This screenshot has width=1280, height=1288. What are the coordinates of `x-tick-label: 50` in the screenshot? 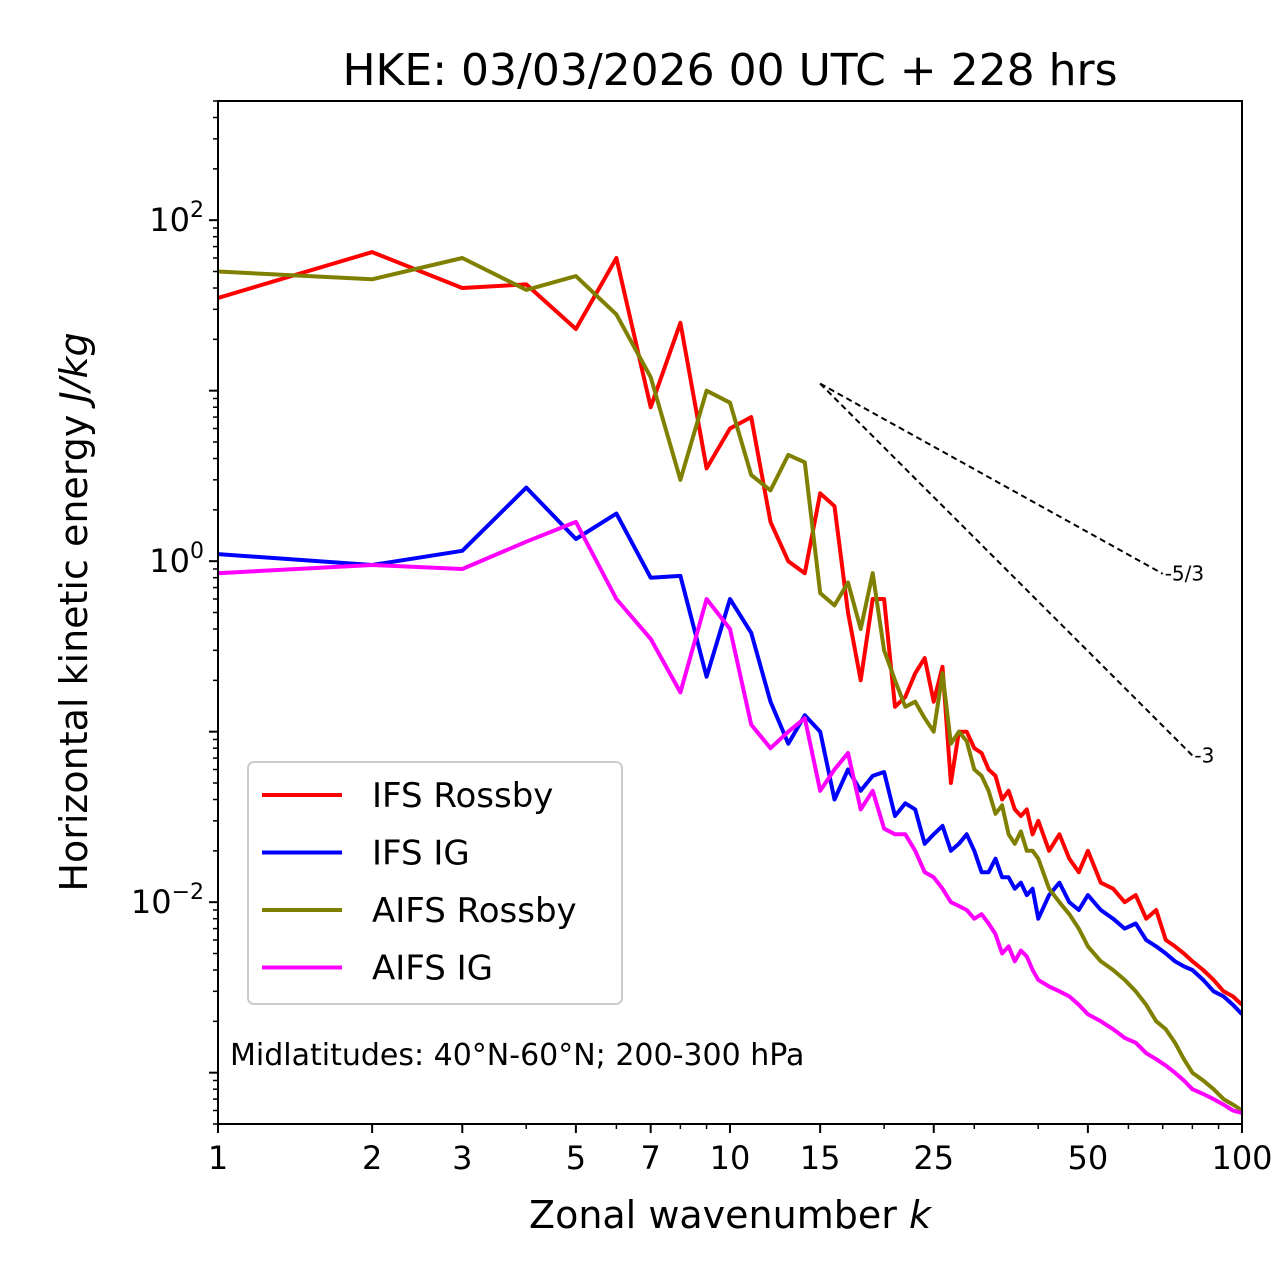 It's located at (1088, 1158).